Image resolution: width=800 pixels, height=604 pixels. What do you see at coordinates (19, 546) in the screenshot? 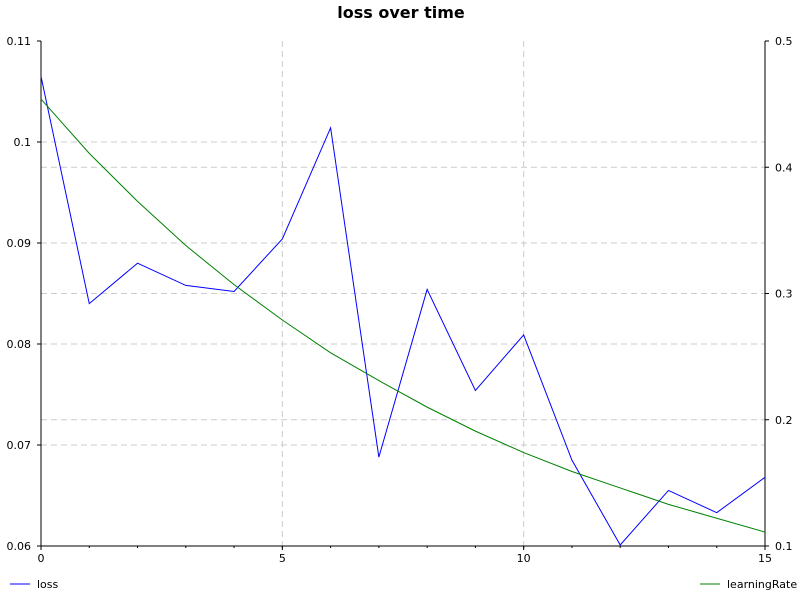
I see `y-left-tick-label: 0.06` at bounding box center [19, 546].